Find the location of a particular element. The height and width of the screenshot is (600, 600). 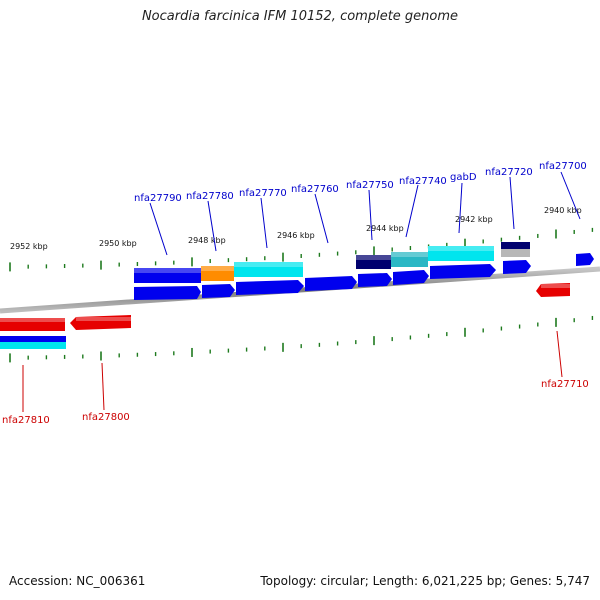

gene-label-nfa27750: nfa27750 is located at coordinates (370, 185).